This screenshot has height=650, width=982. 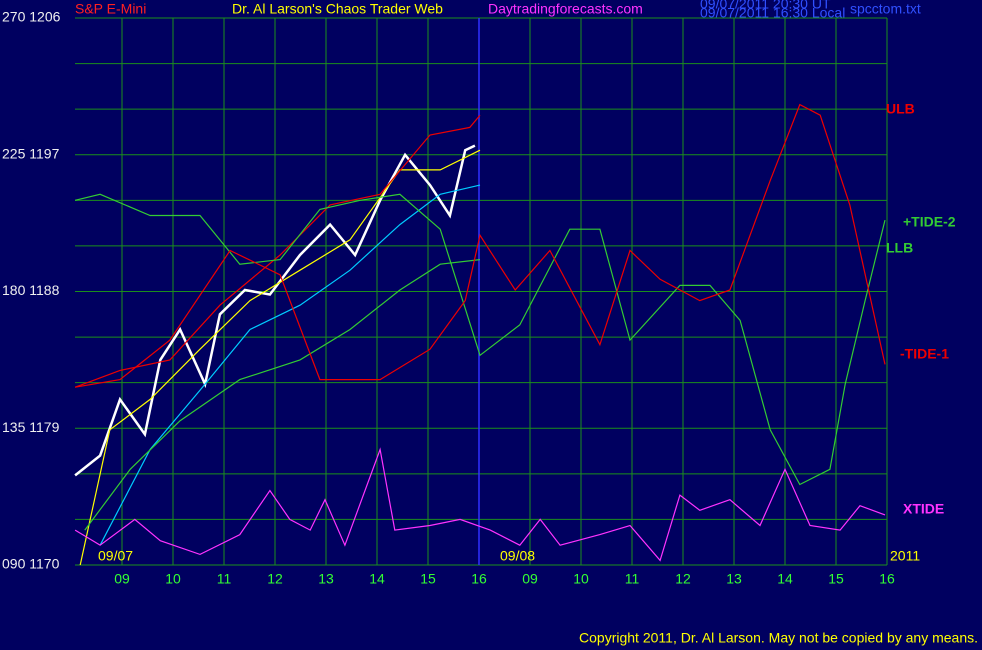 What do you see at coordinates (905, 556) in the screenshot?
I see `year: 2011` at bounding box center [905, 556].